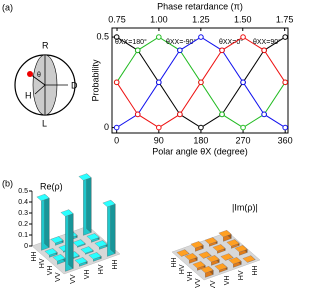  Describe the element at coordinates (74, 85) in the screenshot. I see `label: D` at that location.